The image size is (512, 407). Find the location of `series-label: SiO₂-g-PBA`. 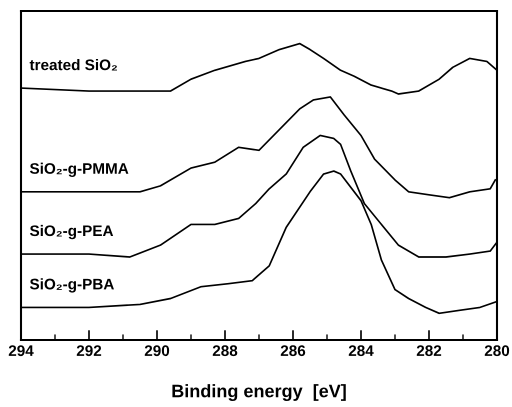

series-label: SiO₂-g-PBA is located at coordinates (72, 285).